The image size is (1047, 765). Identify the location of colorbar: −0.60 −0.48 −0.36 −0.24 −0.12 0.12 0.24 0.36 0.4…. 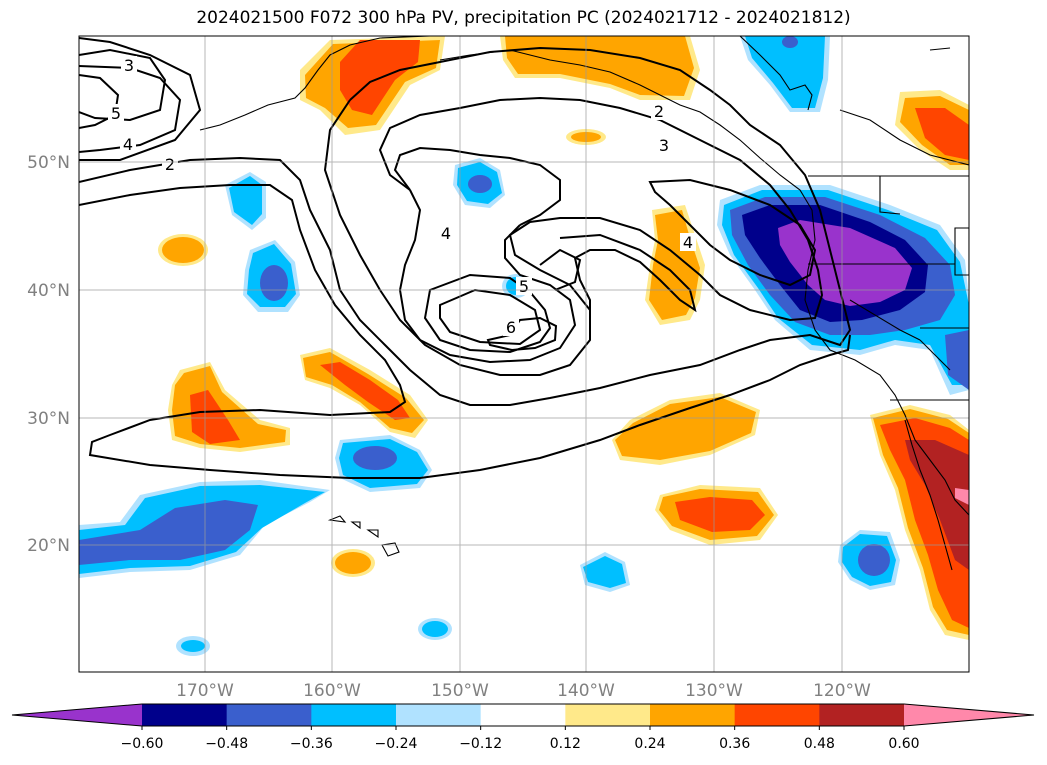
(523, 727).